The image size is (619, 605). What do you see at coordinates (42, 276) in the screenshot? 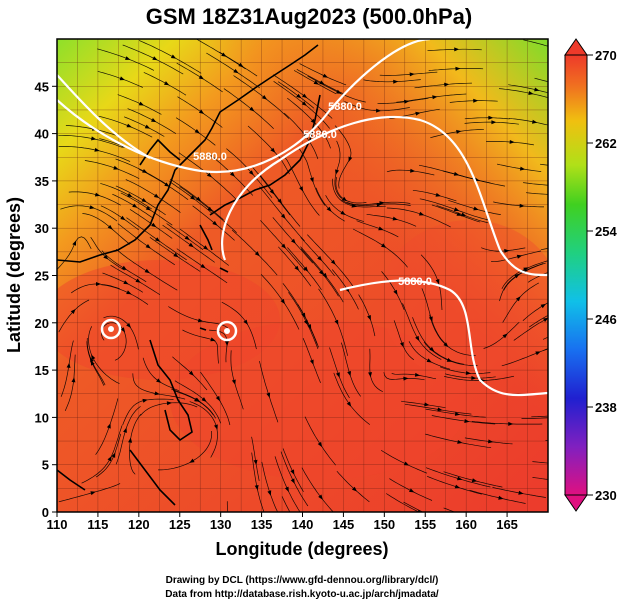
I see `y-tick-label: 25` at bounding box center [42, 276].